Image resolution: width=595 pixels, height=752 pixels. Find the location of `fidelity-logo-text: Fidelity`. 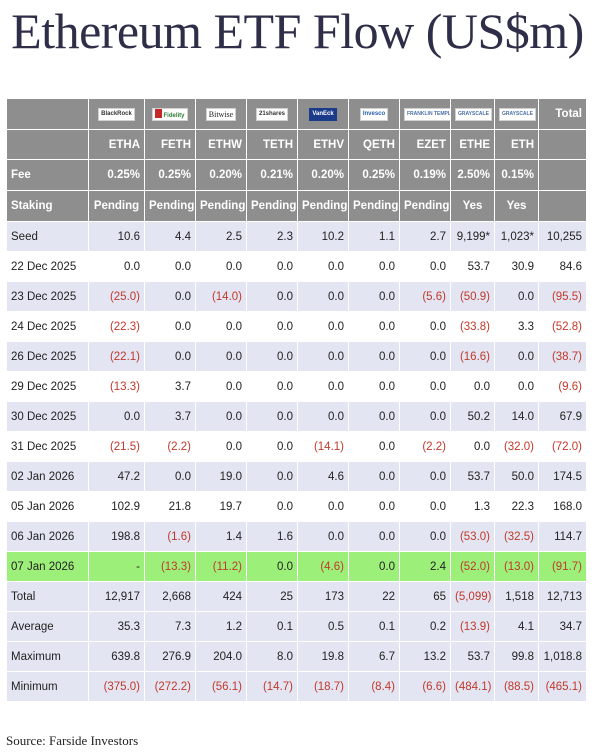

fidelity-logo-text: Fidelity is located at coordinates (174, 115).